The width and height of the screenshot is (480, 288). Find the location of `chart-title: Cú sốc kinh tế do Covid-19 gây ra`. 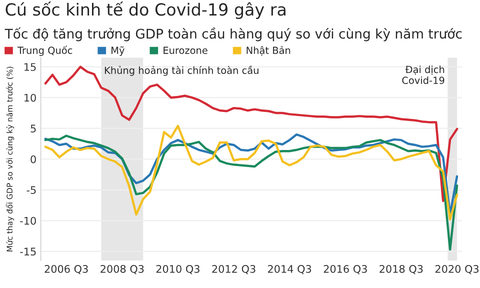

chart-title: Cú sốc kinh tế do Covid-19 gây ra is located at coordinates (146, 10).